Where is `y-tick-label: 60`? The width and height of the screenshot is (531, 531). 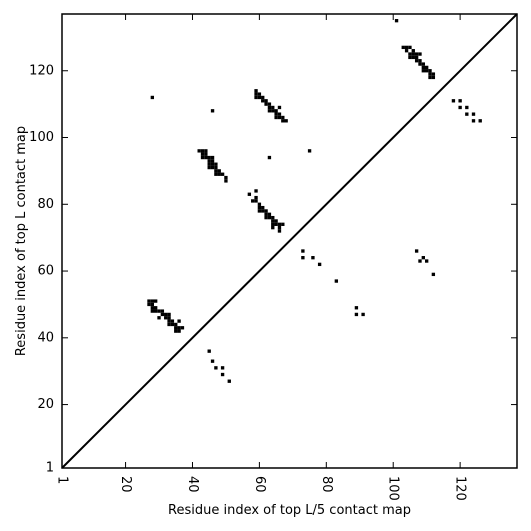
y-tick-label: 60 is located at coordinates (45, 271).